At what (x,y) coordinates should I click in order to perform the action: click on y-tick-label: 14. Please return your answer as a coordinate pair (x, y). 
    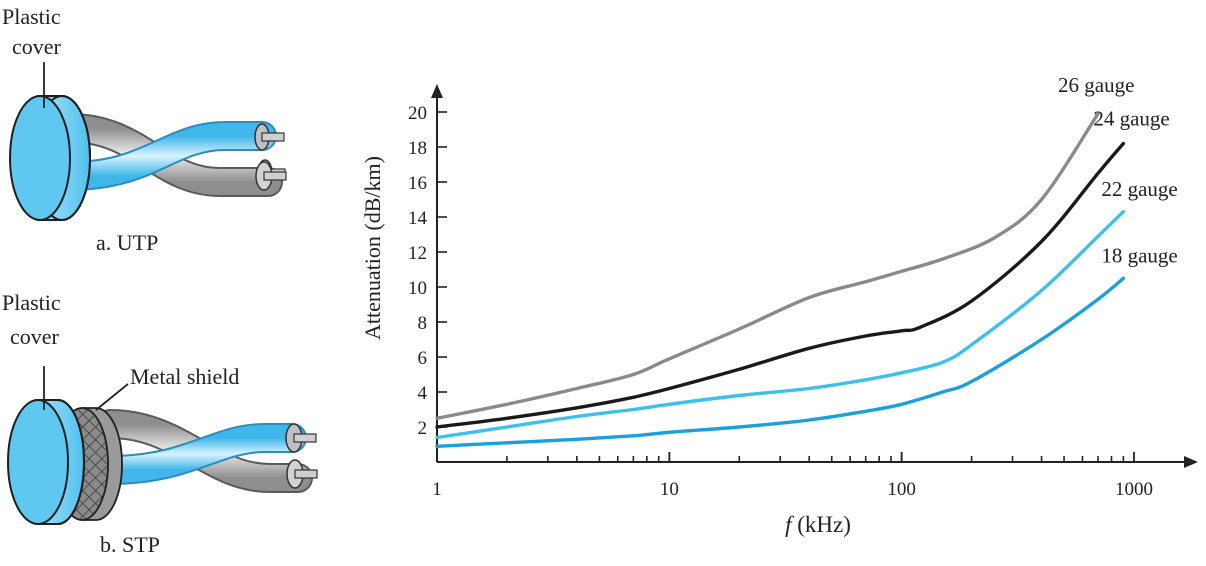
    Looking at the image, I should click on (418, 218).